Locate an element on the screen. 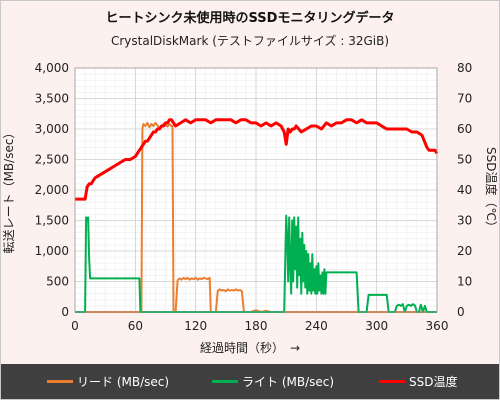  y-left-tick-label: 3,500 is located at coordinates (52, 99).